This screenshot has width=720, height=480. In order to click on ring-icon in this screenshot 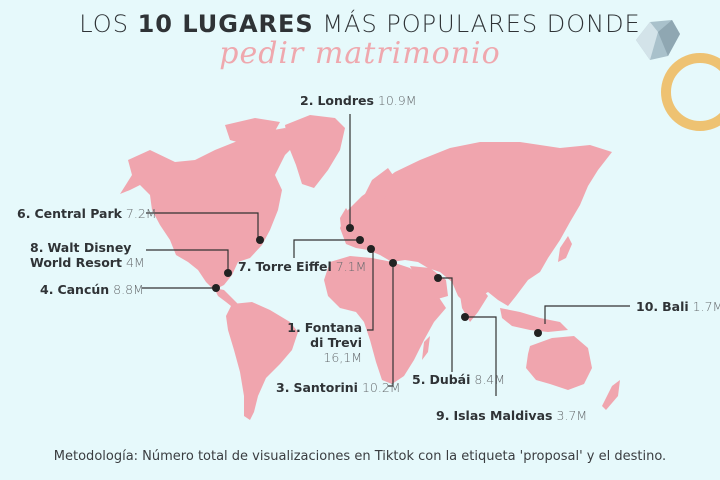, I will do `click(678, 75)`.